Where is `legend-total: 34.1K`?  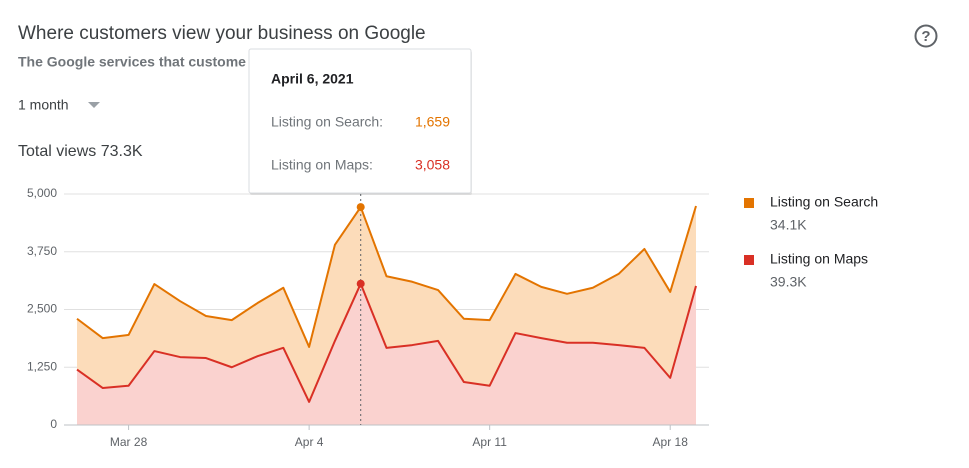 legend-total: 34.1K is located at coordinates (788, 225).